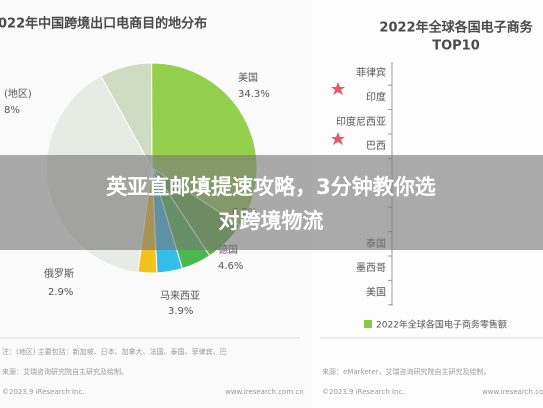 The height and width of the screenshot is (408, 543). What do you see at coordinates (65, 371) in the screenshot?
I see `note: 来源：艾瑞咨询研究院自主研究及绘制。` at bounding box center [65, 371].